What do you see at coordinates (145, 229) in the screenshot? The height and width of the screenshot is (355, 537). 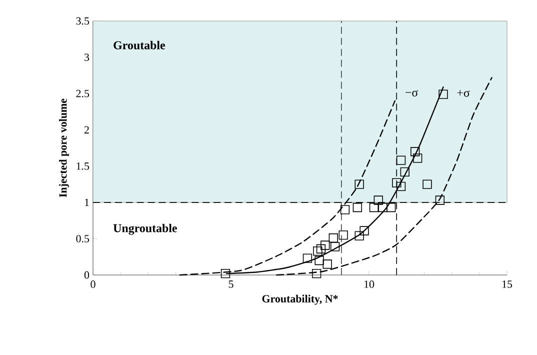 I see `annotation: Ungroutable` at bounding box center [145, 229].